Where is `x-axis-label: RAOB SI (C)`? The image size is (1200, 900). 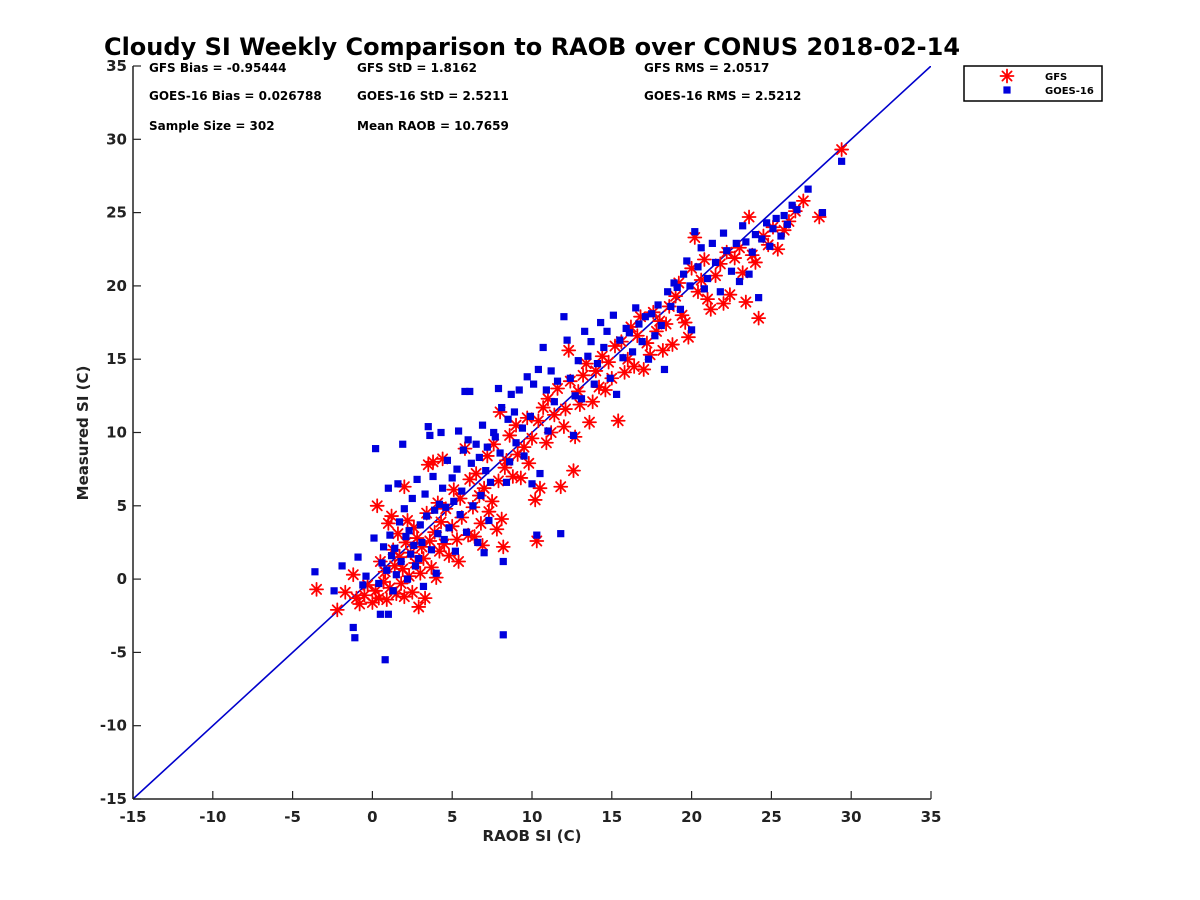
x-axis-label: RAOB SI (C) is located at coordinates (532, 836).